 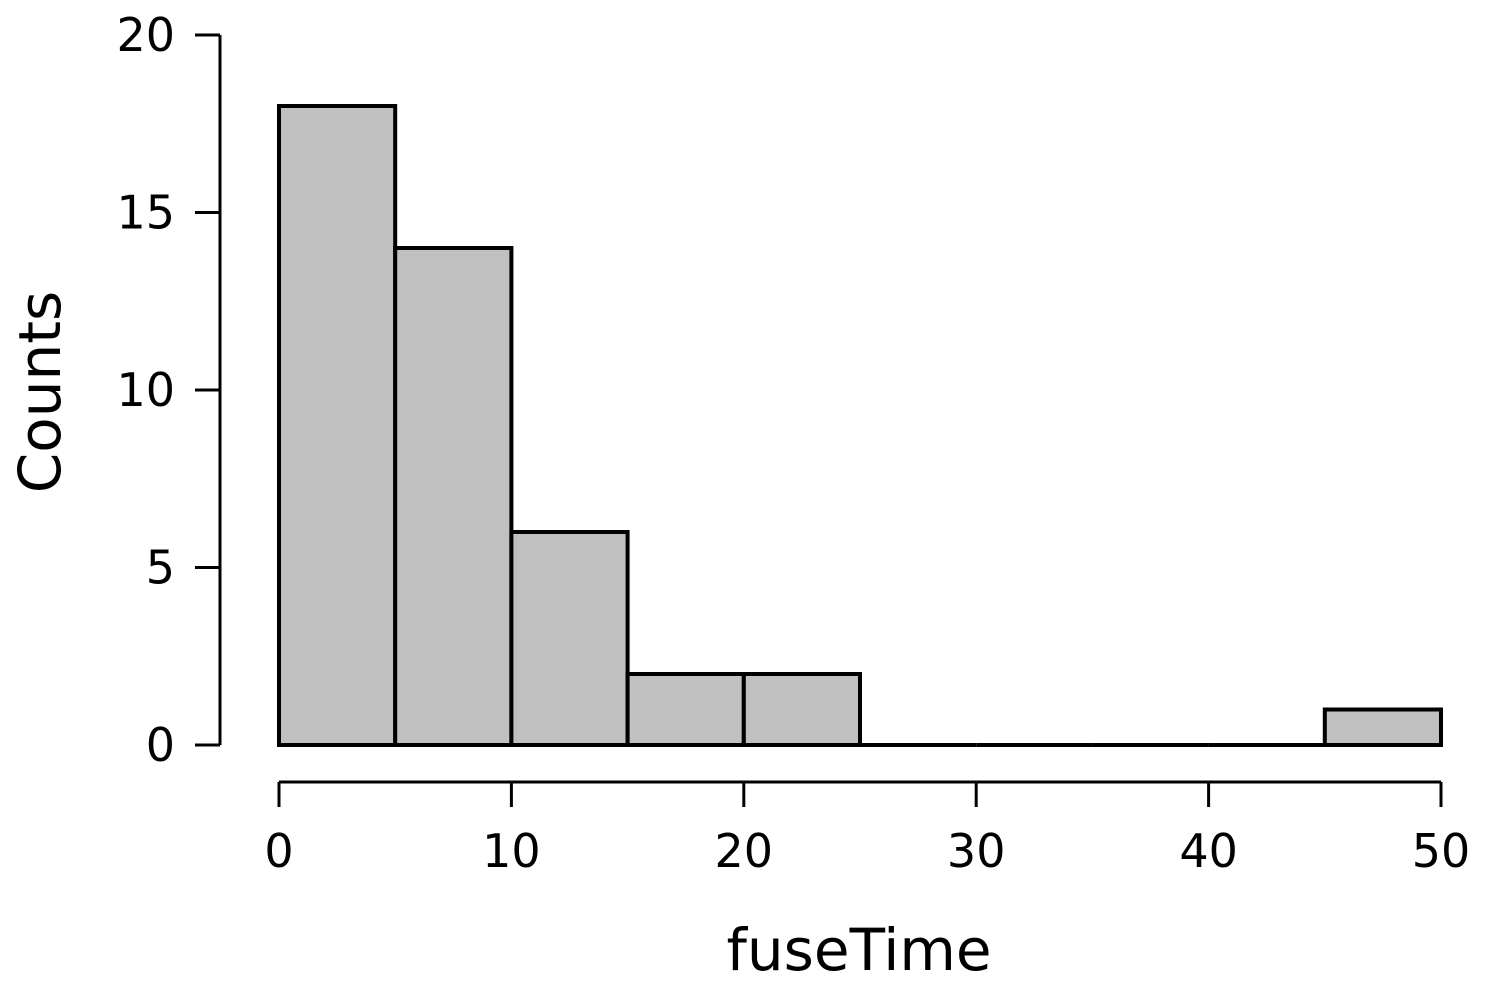 What do you see at coordinates (145, 390) in the screenshot?
I see `y-tick-label-2: 10` at bounding box center [145, 390].